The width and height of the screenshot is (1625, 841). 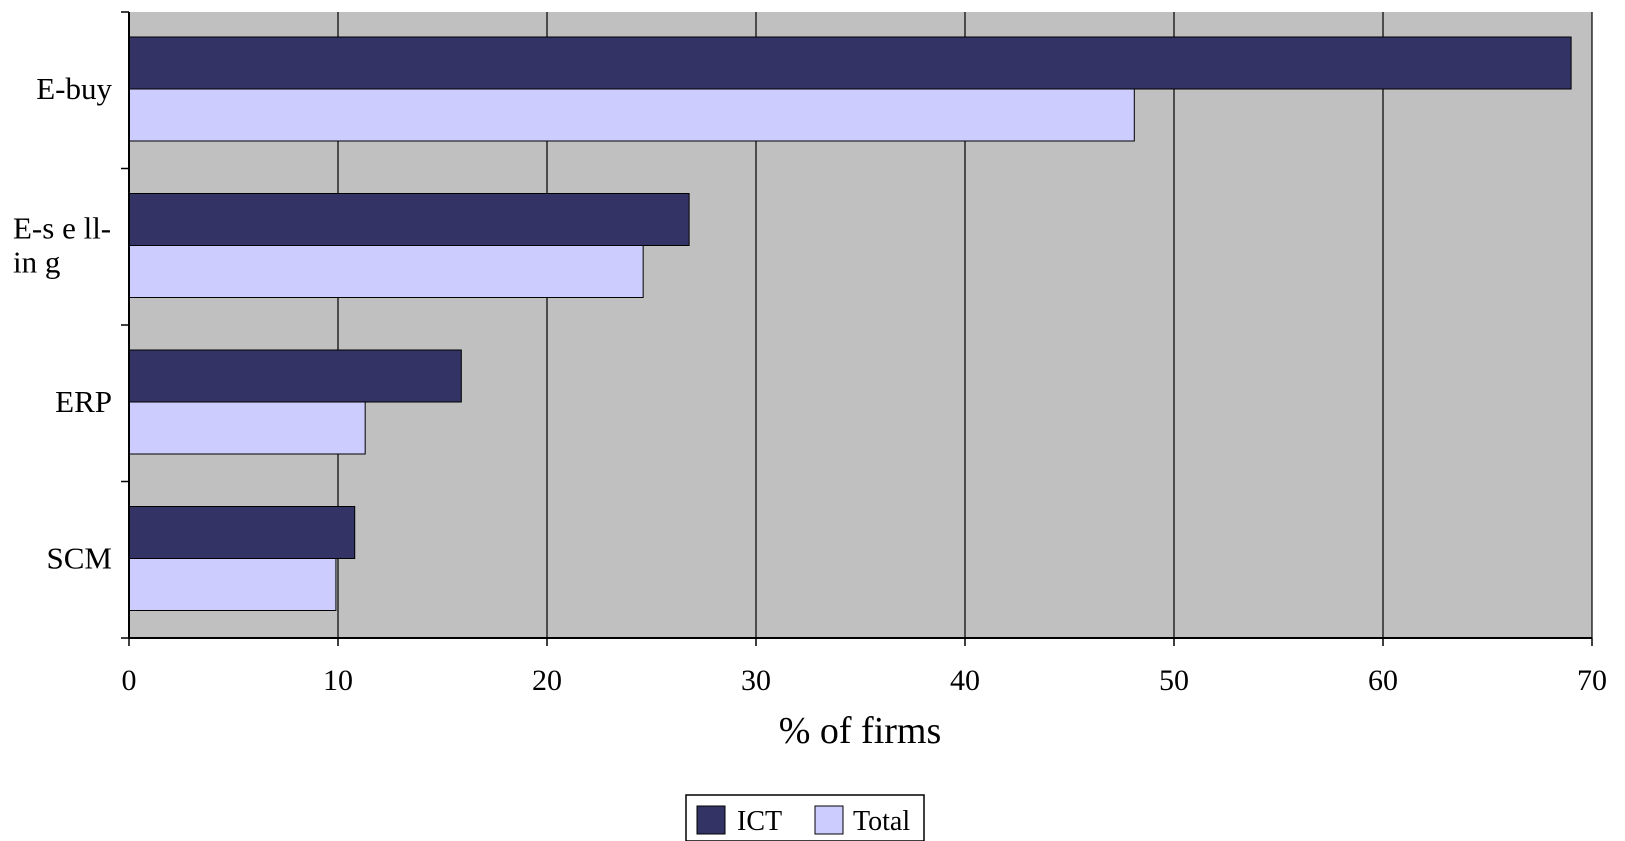 I want to click on y-category-label-line: E-buy, so click(x=74, y=88).